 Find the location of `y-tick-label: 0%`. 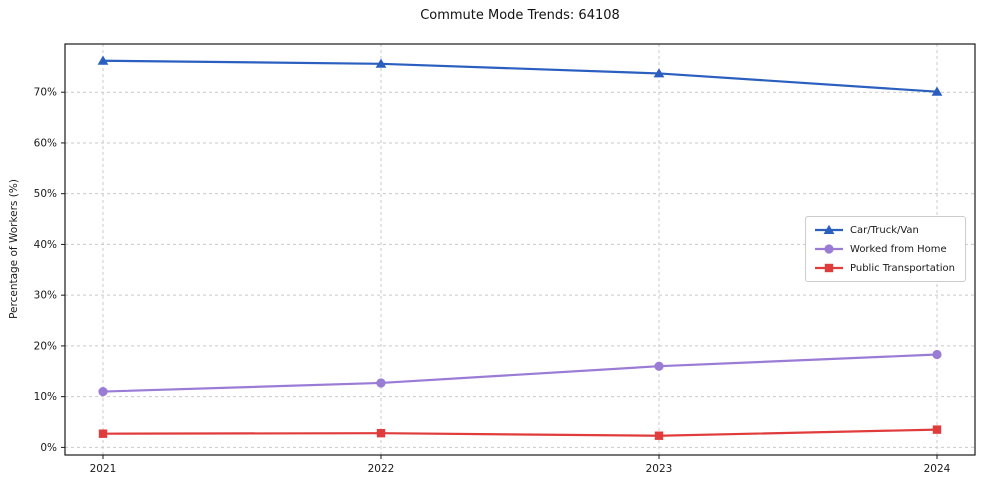

y-tick-label: 0% is located at coordinates (48, 448).